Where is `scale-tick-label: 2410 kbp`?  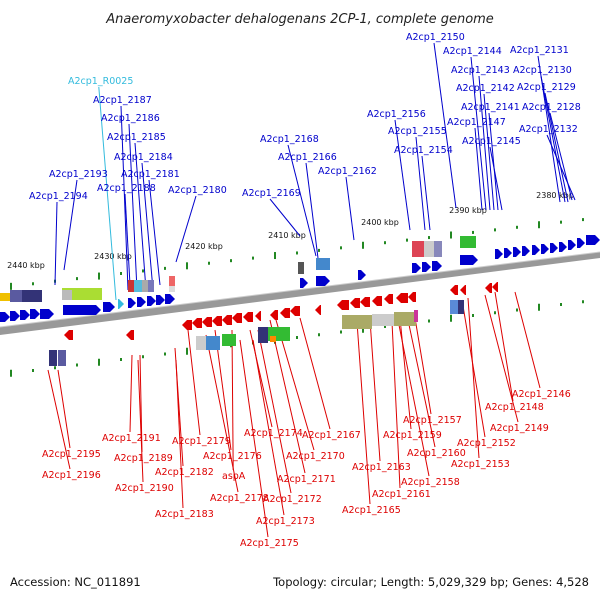 scale-tick-label: 2410 kbp is located at coordinates (287, 235).